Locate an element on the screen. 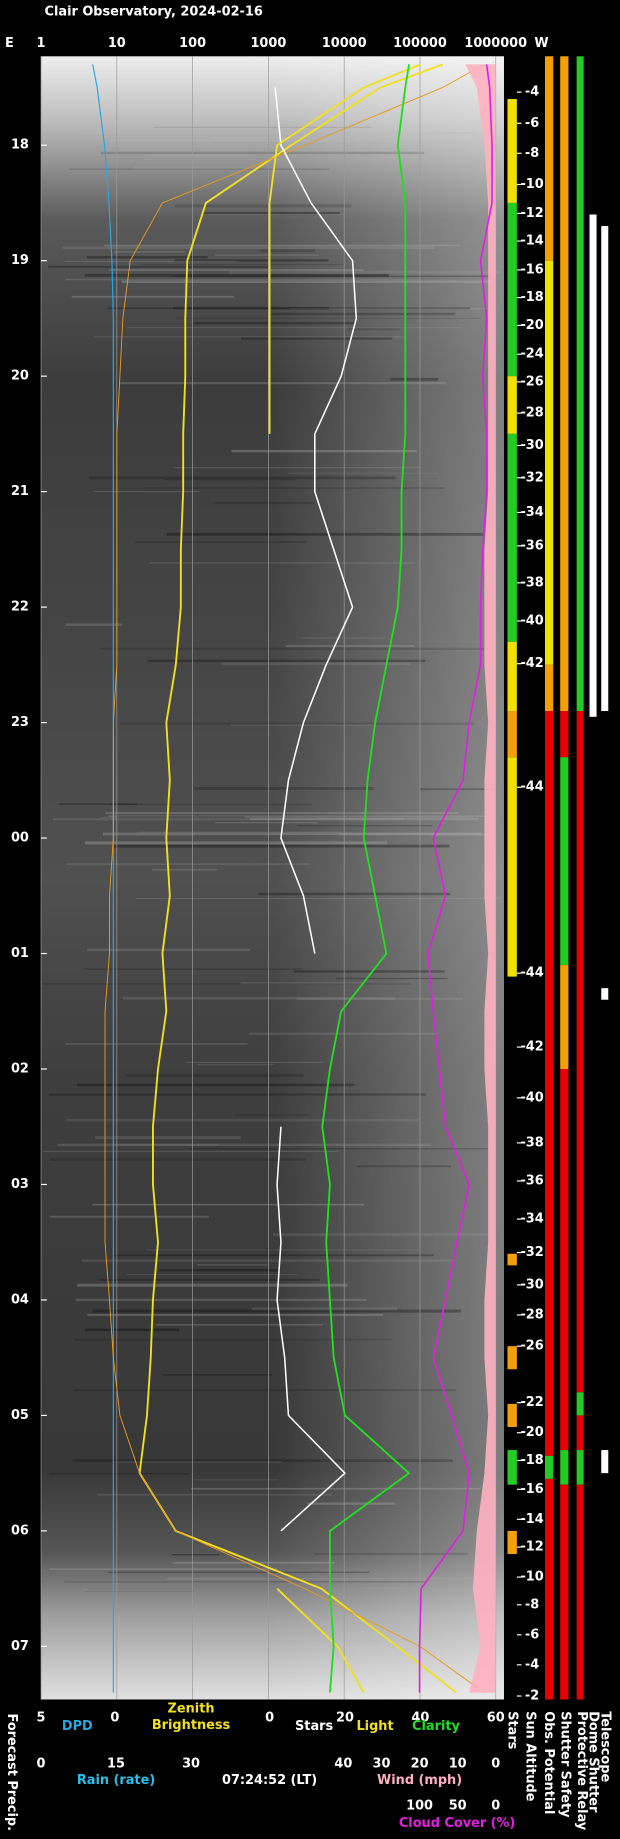 The height and width of the screenshot is (1839, 620). y-tick-label: 23 is located at coordinates (20, 722).